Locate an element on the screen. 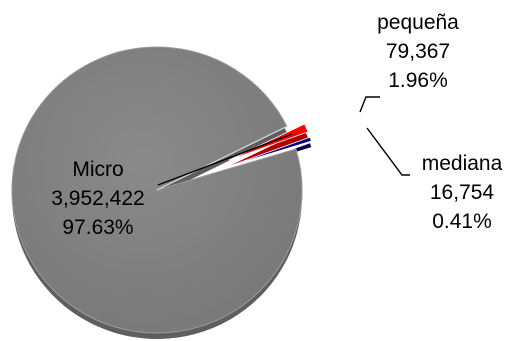 The width and height of the screenshot is (517, 341). label-micro-percent: 97.63% is located at coordinates (97, 227).